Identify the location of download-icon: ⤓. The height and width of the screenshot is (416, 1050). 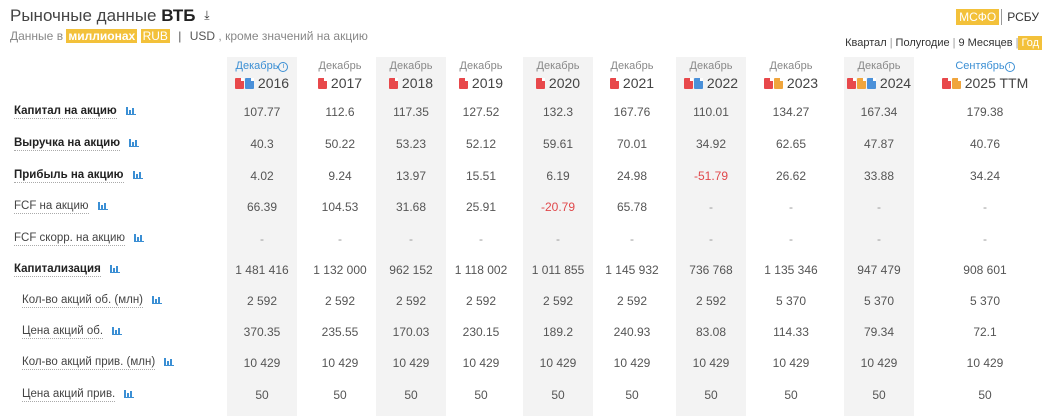
(207, 15).